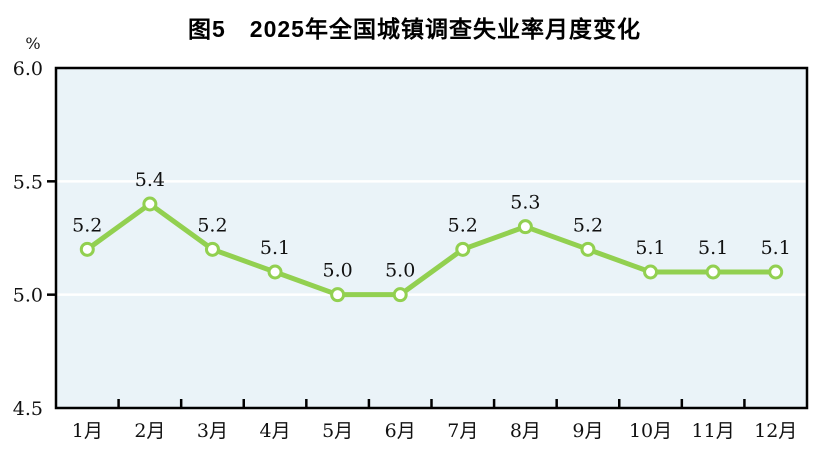  I want to click on y-tick-label: 4.5, so click(28, 409).